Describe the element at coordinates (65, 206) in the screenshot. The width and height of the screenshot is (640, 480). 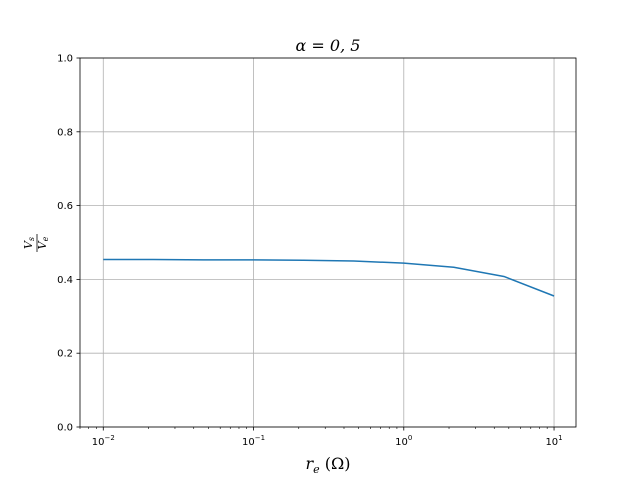
I see `y-tick-label: 0.6` at that location.